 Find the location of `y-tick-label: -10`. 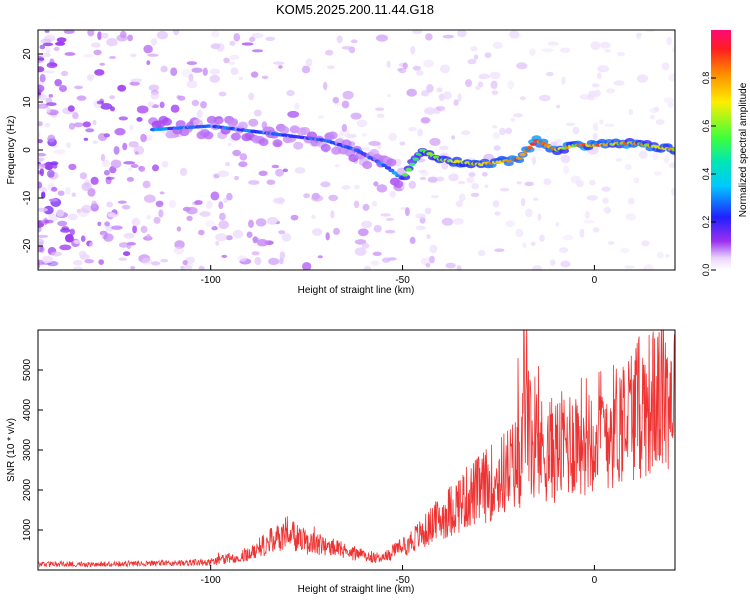

y-tick-label: -10 is located at coordinates (27, 197).